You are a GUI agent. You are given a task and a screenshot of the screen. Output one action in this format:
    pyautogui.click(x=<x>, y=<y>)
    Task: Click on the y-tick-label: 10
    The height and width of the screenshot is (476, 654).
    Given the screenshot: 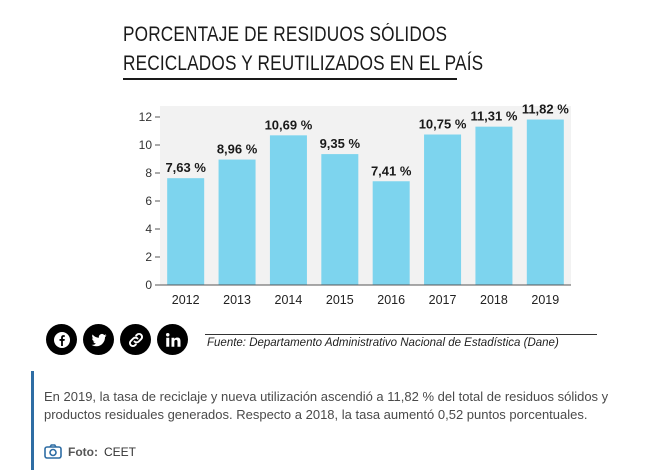 What is the action you would take?
    pyautogui.click(x=146, y=145)
    